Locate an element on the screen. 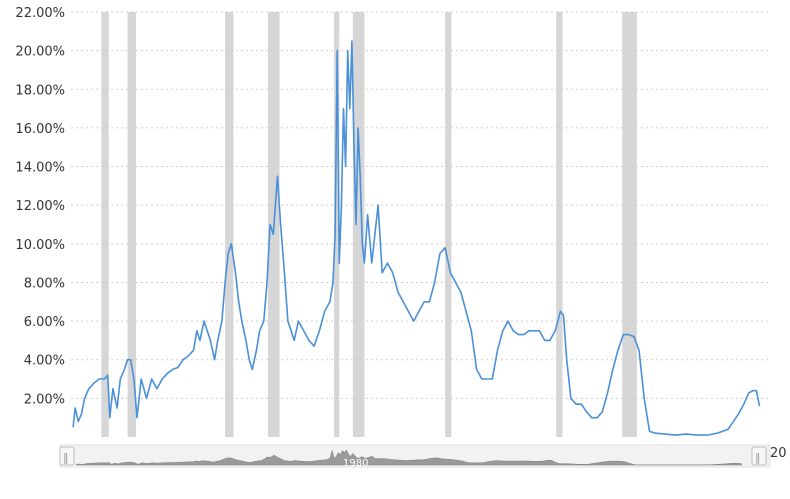 Image resolution: width=790 pixels, height=499 pixels. navigator-right-handle is located at coordinates (759, 456).